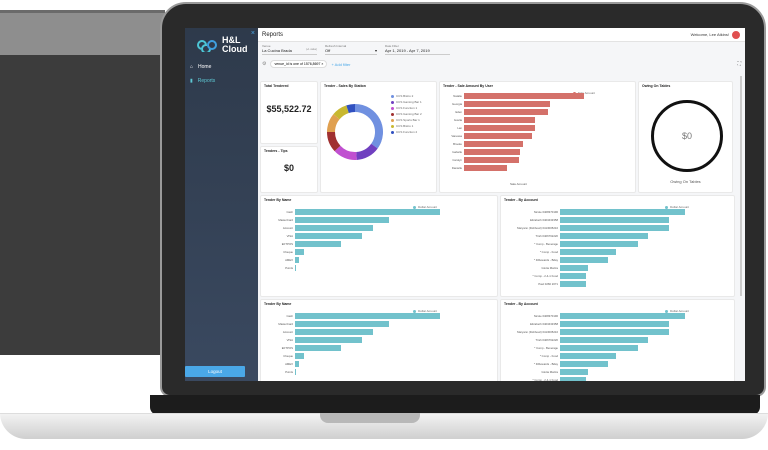  I want to click on bar-row: Goulia, so click(517, 119).